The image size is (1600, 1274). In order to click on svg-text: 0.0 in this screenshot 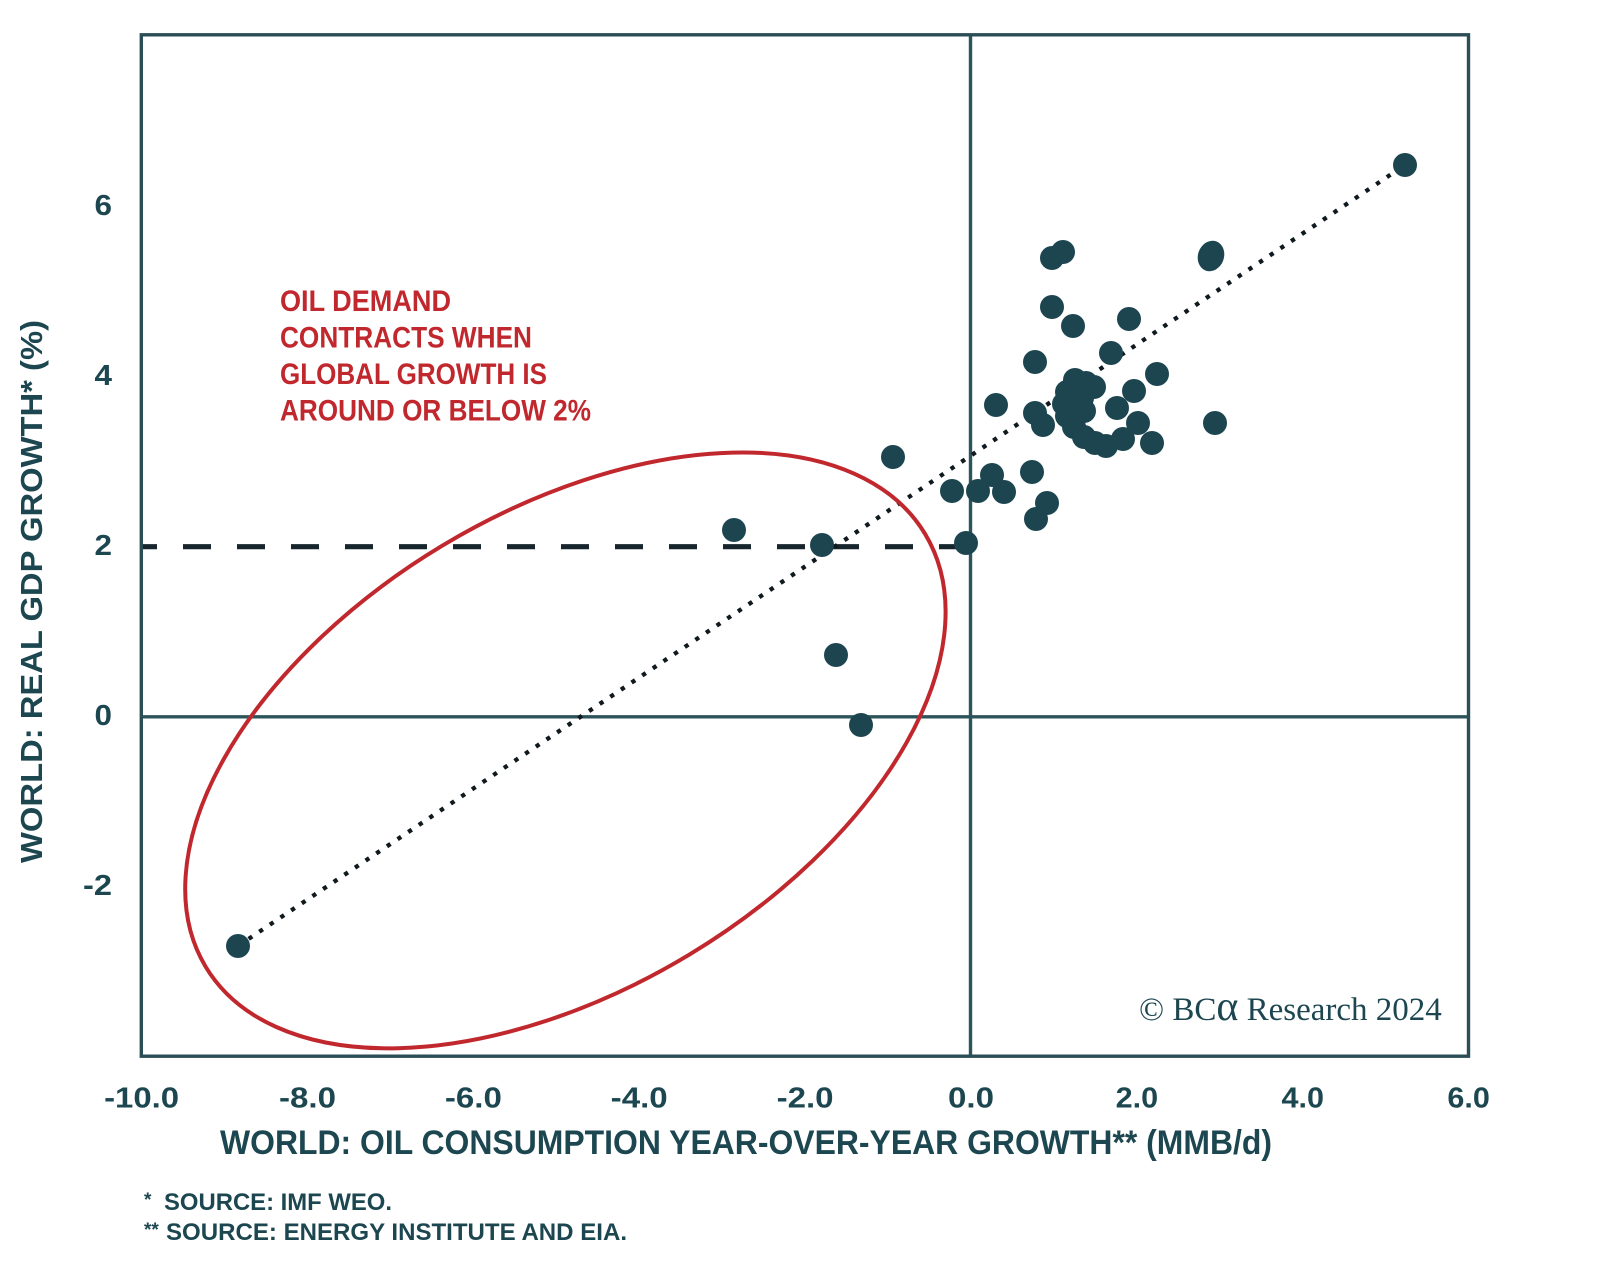, I will do `click(971, 1099)`.